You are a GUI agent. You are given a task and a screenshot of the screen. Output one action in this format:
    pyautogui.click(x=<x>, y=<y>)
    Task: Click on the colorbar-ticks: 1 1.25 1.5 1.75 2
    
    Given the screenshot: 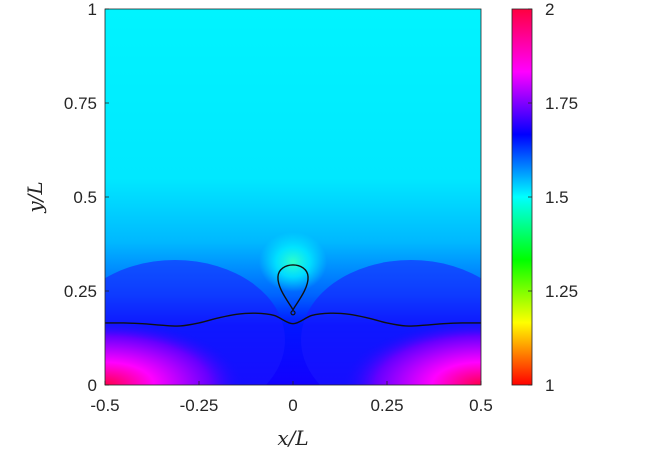 What is the action you would take?
    pyautogui.click(x=553, y=197)
    